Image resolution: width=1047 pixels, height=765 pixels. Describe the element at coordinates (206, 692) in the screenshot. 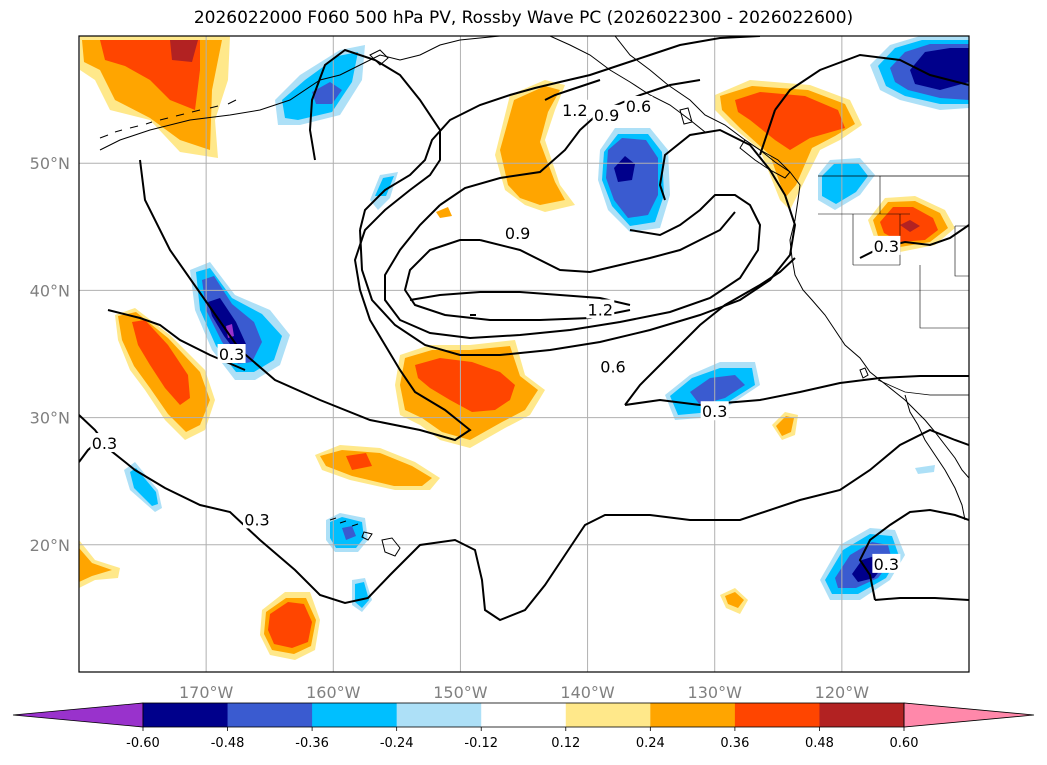

I see `lon-tick-label: 170°W` at that location.